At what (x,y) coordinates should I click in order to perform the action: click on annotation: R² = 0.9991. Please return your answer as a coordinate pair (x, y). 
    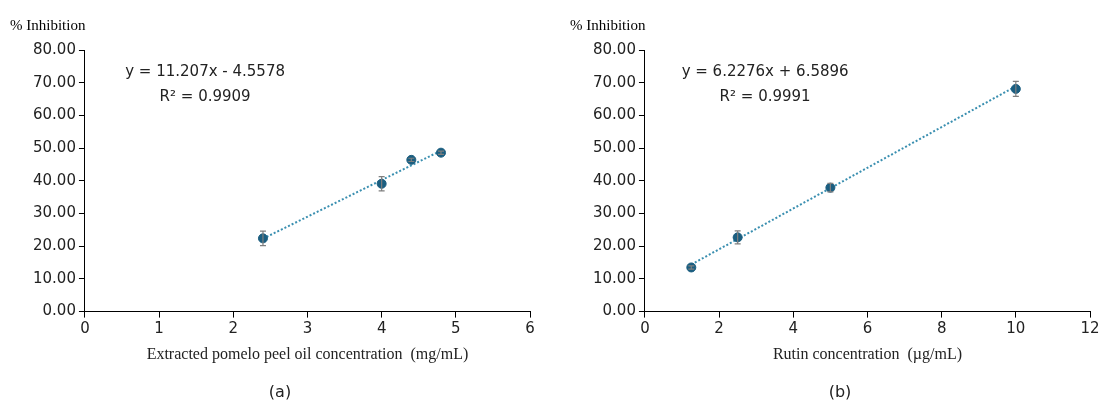
    Looking at the image, I should click on (765, 95).